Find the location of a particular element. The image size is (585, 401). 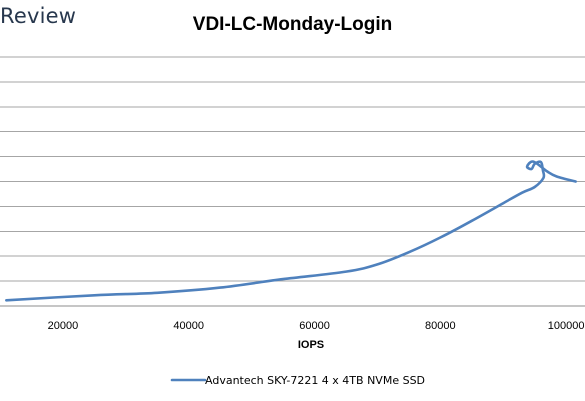

x-tick-label: 100000 is located at coordinates (566, 326).